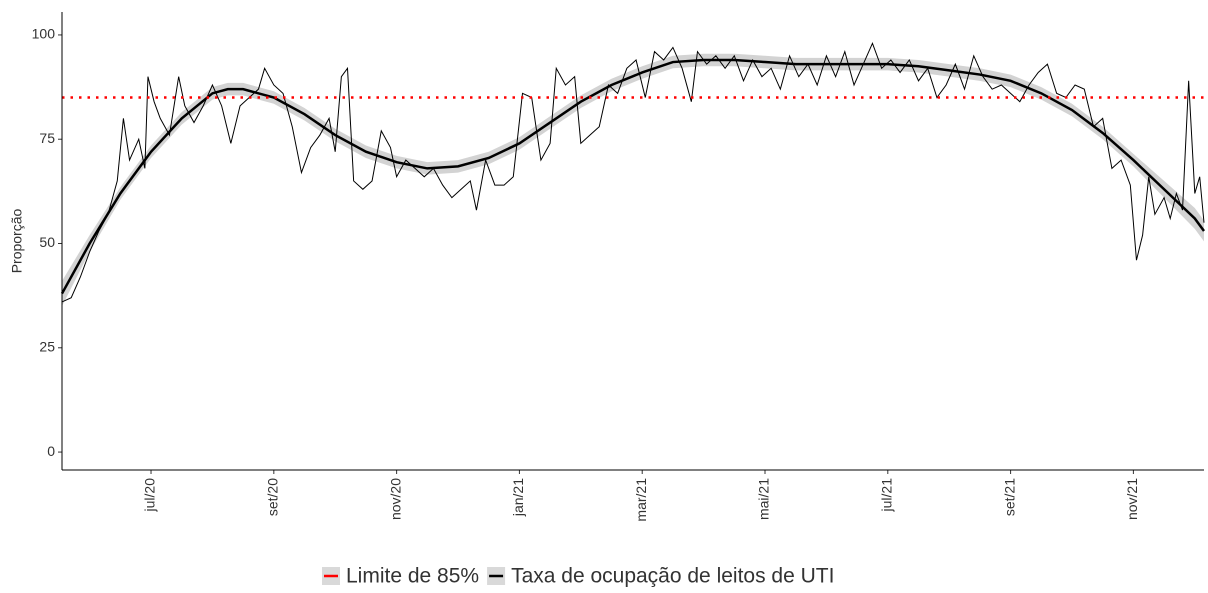 The image size is (1208, 593). What do you see at coordinates (47, 242) in the screenshot?
I see `y-tick-label: 50` at bounding box center [47, 242].